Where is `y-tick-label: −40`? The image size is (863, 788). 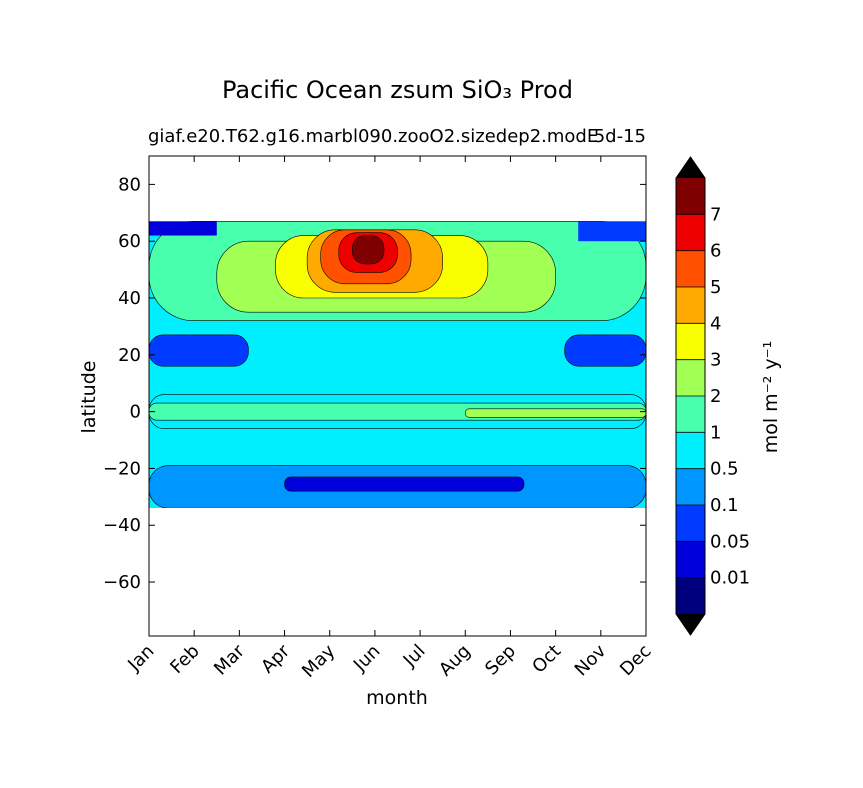
y-tick-label: −40 is located at coordinates (122, 525).